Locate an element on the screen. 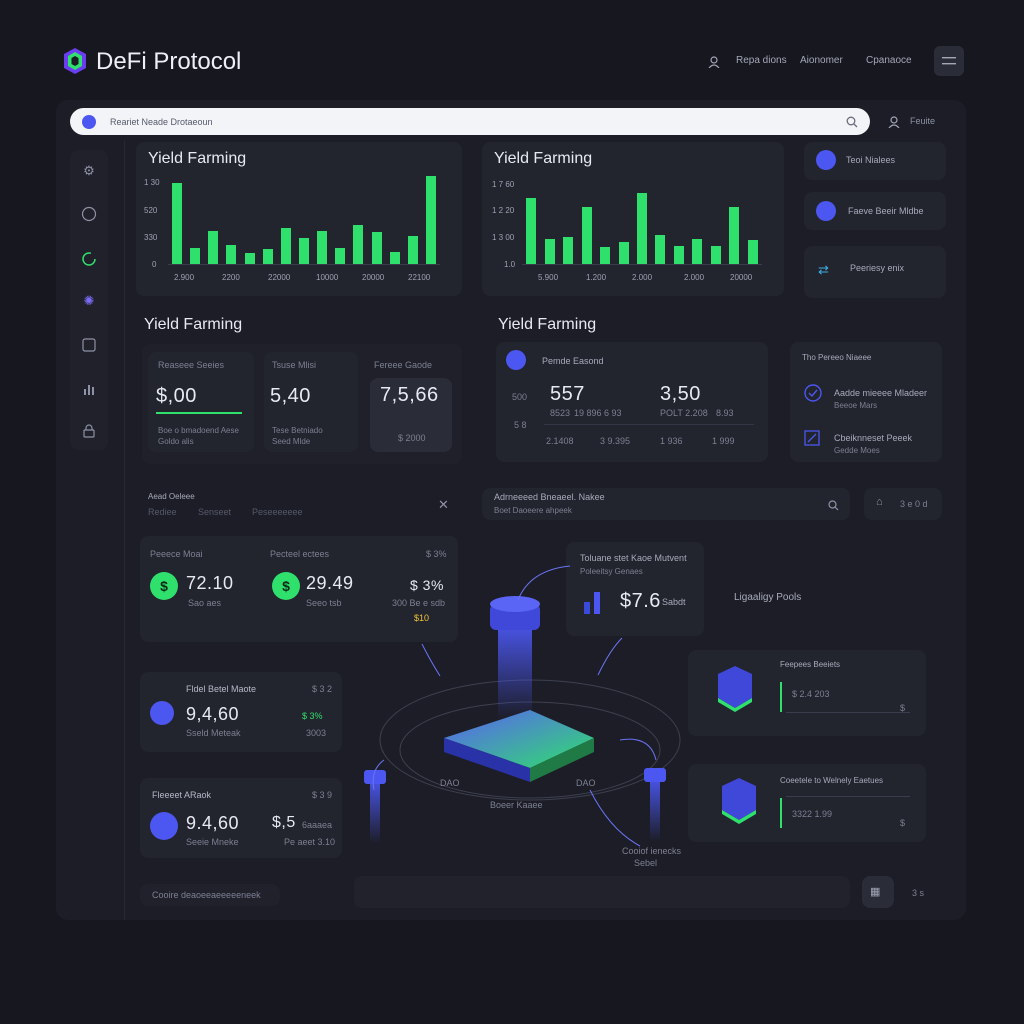 The width and height of the screenshot is (1024, 1024). search2-side-label: 3 e 0 d is located at coordinates (914, 504).